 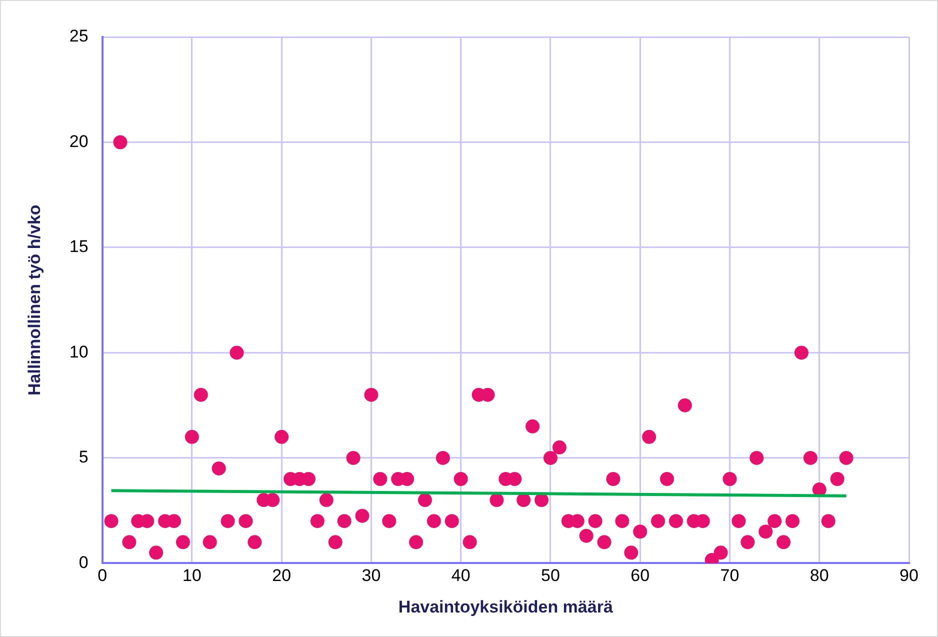 What do you see at coordinates (282, 576) in the screenshot?
I see `x-tick-label: 20` at bounding box center [282, 576].